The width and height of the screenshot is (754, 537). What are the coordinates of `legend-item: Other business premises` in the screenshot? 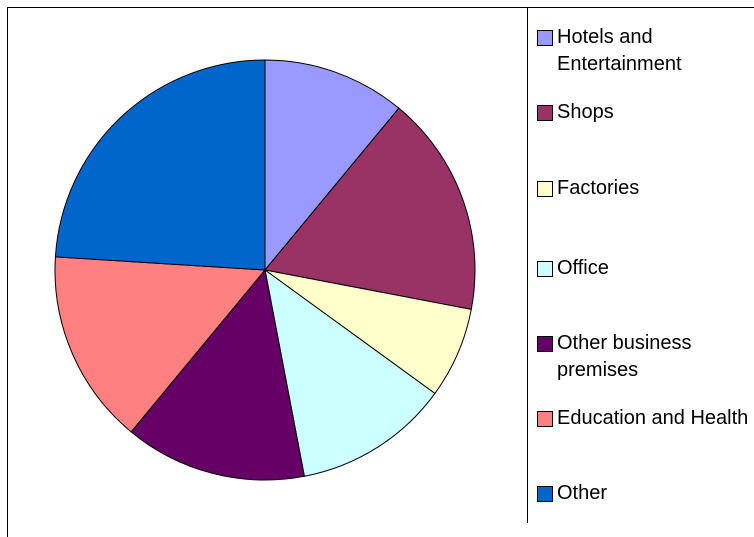 It's located at (644, 357).